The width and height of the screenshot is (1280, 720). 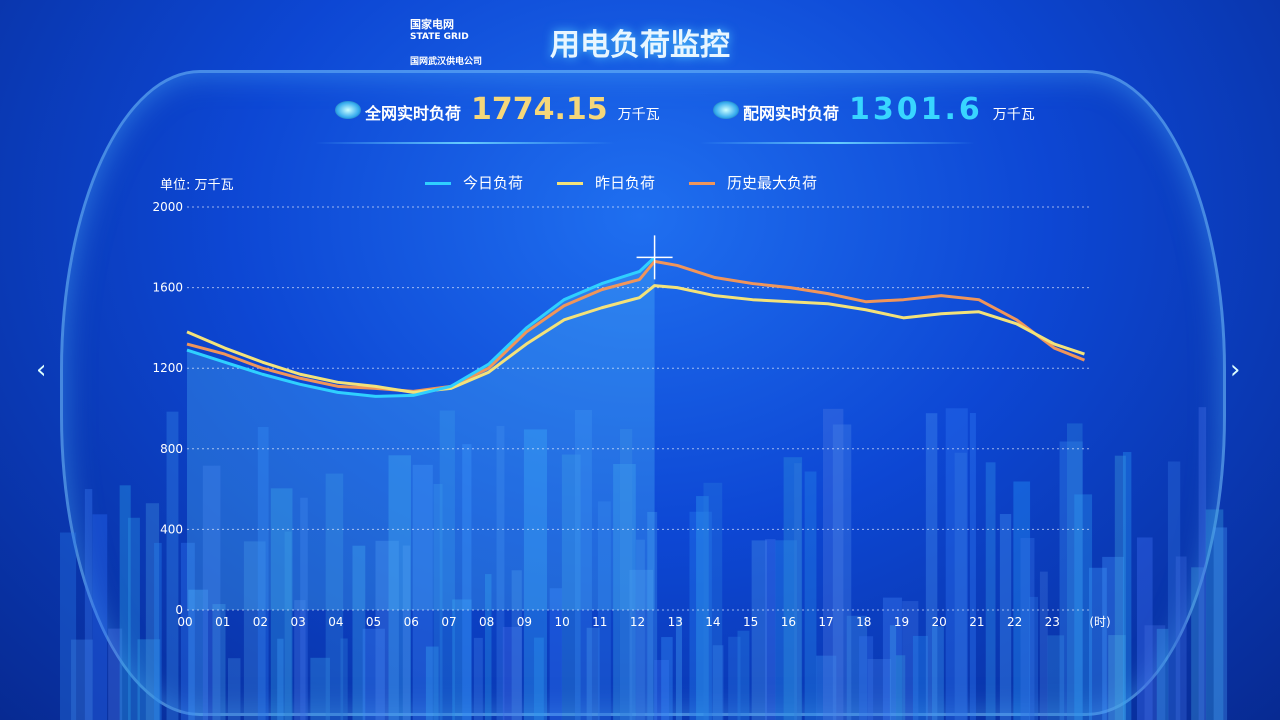 I want to click on x-tick-label: 03, so click(x=297, y=622).